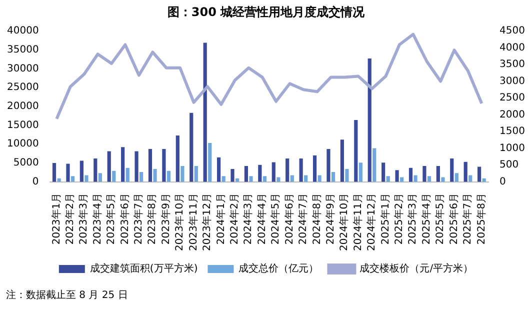 This screenshot has height=326, width=532. I want to click on text: 注：数据截止至 8 月 25 日, so click(67, 295).